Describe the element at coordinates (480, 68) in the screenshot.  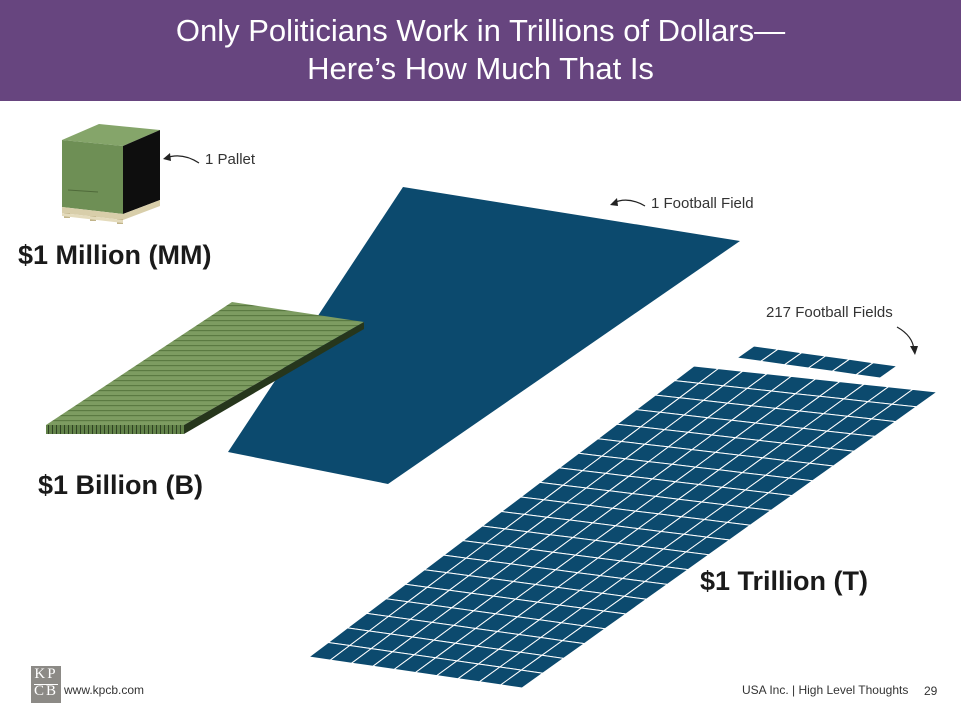
I see `slide-title-line-2: Here’s How Much That Is` at that location.